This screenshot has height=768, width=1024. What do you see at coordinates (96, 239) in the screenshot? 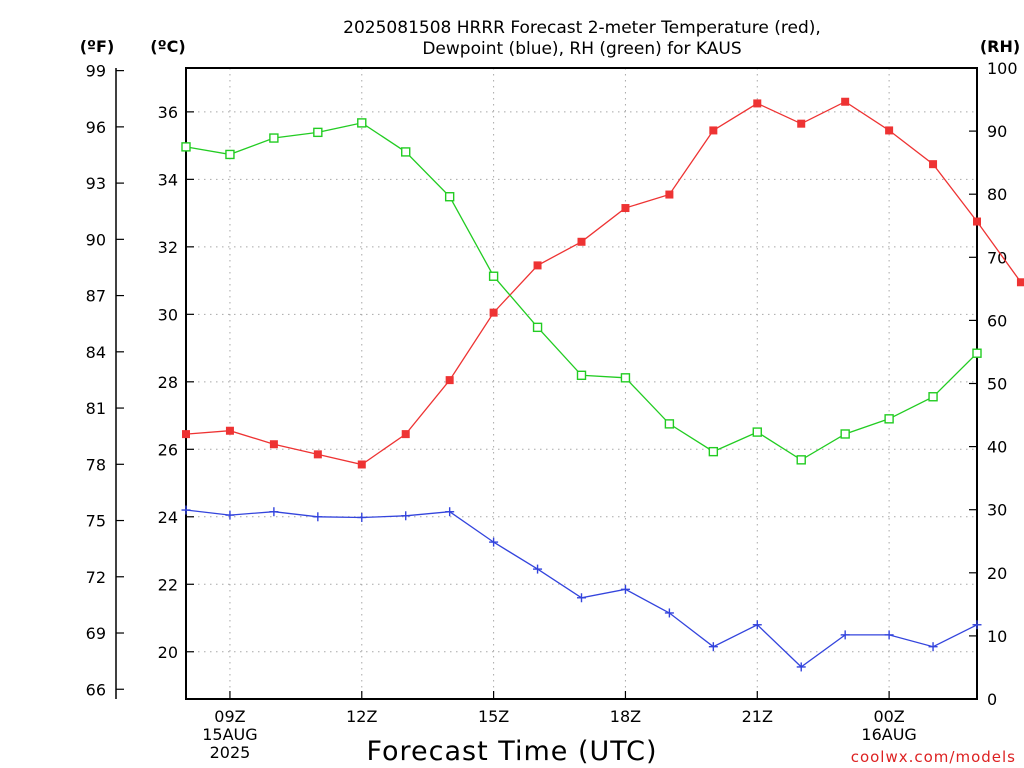
I see `fahrenheit-tick-label: 90` at bounding box center [96, 239].